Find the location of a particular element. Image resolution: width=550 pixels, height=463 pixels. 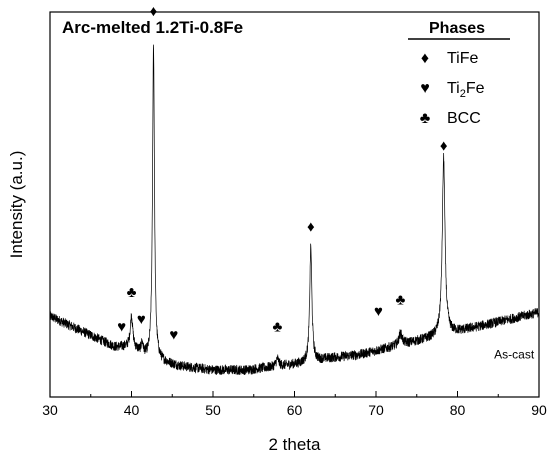

legend-symbol: ♣ is located at coordinates (425, 118).